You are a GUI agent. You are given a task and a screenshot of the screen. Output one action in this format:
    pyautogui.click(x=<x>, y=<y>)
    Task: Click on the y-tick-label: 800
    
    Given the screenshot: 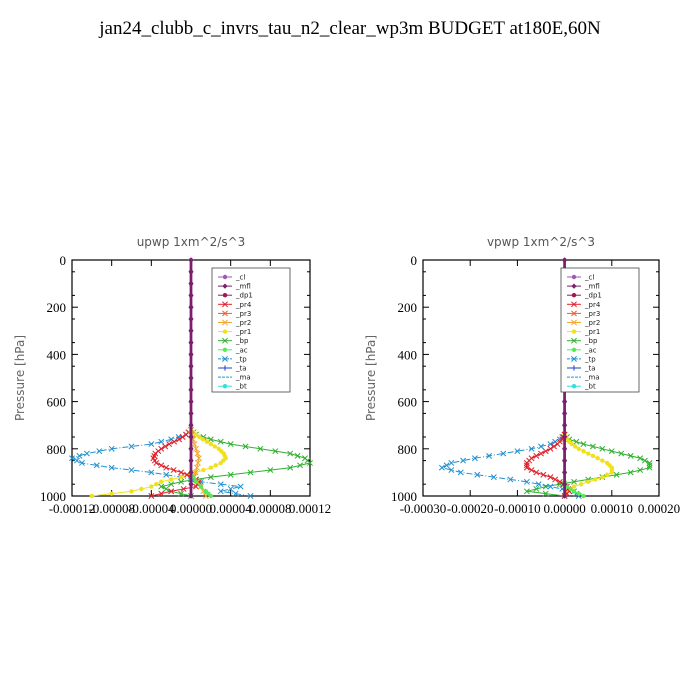 What is the action you would take?
    pyautogui.click(x=408, y=449)
    